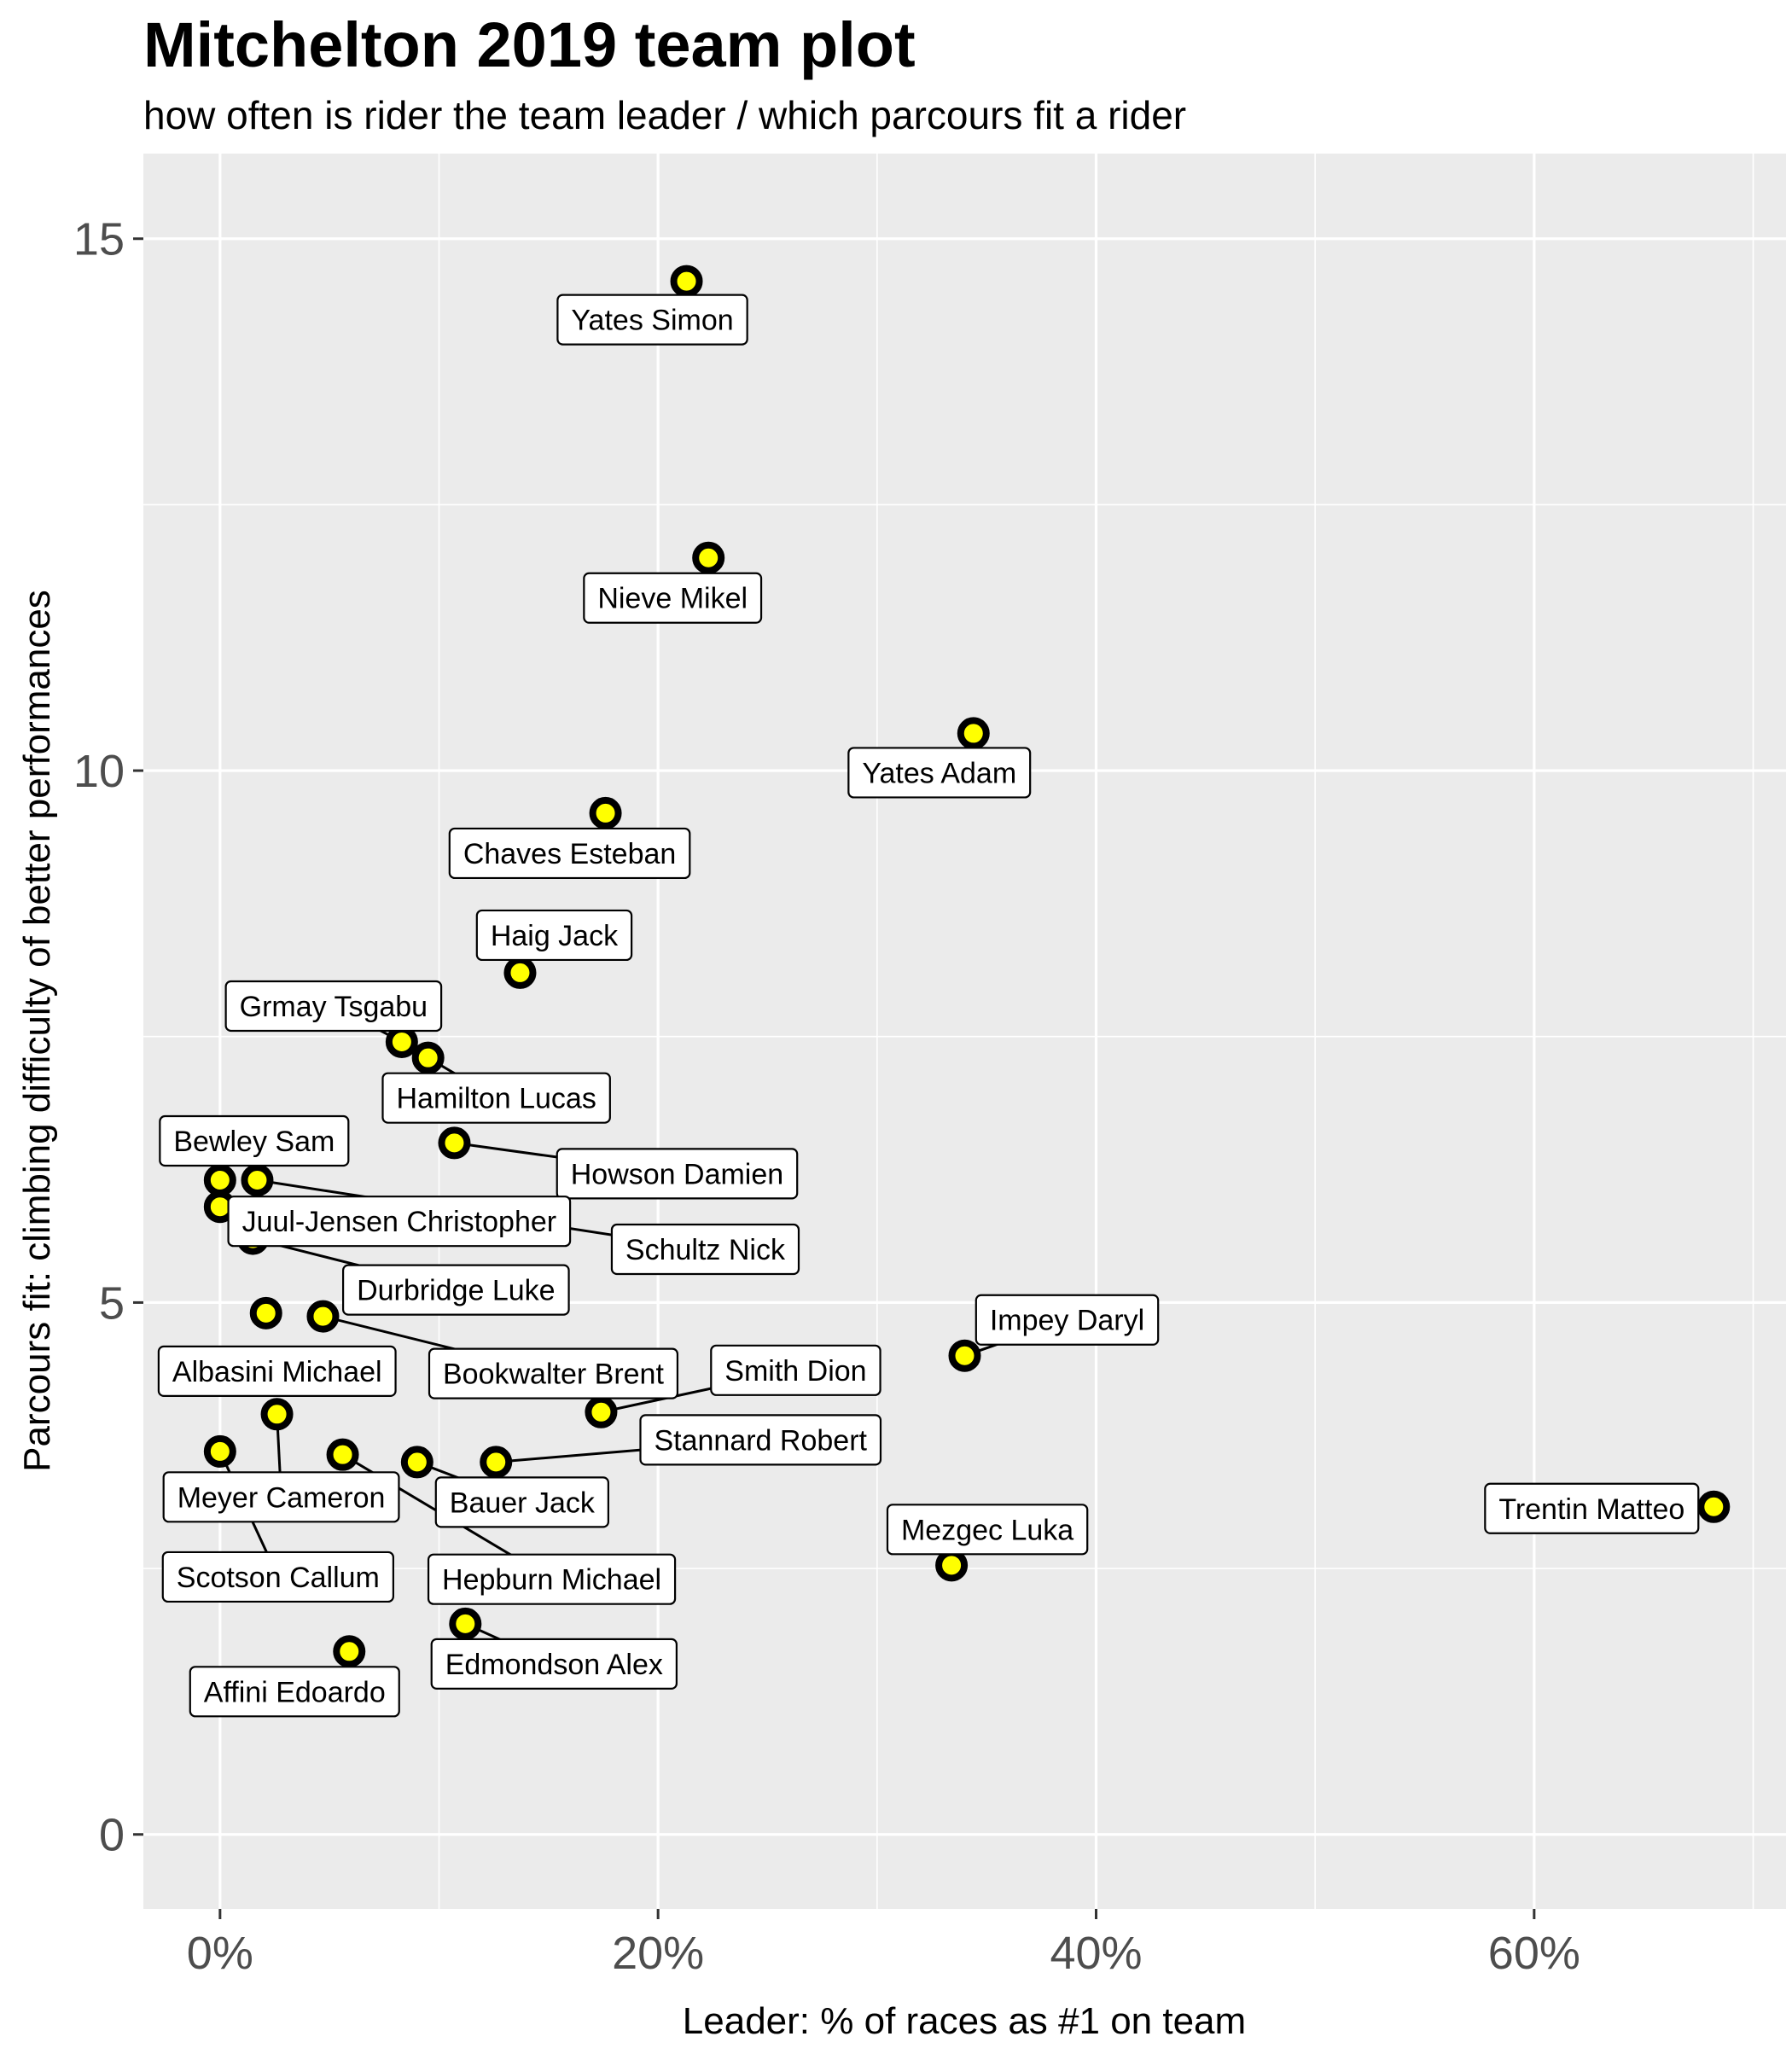 The image size is (1792, 2048). I want to click on point-label: Impey Daryl, so click(1067, 1320).